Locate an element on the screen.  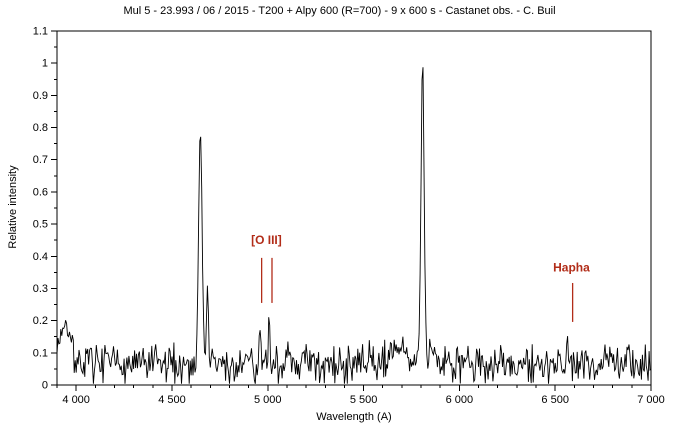
y-tick-label: 0.1 is located at coordinates (40, 353).